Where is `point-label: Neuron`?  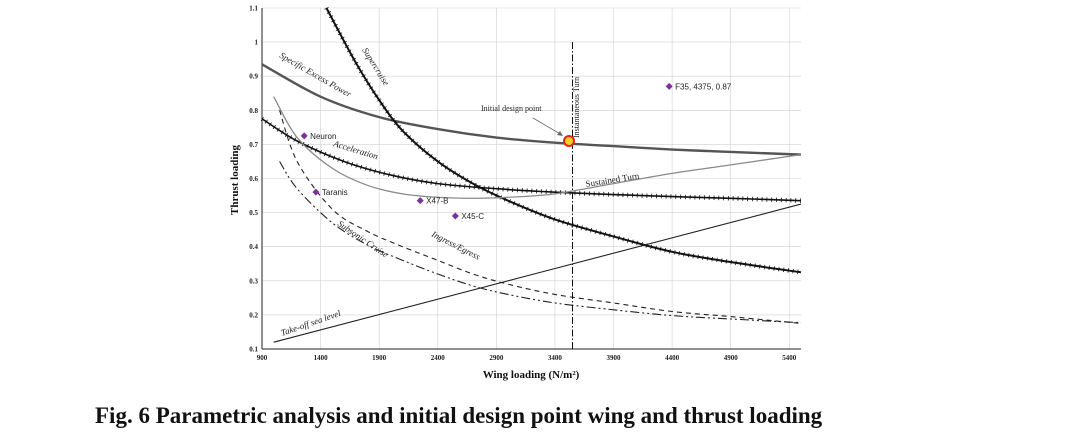
point-label: Neuron is located at coordinates (323, 136).